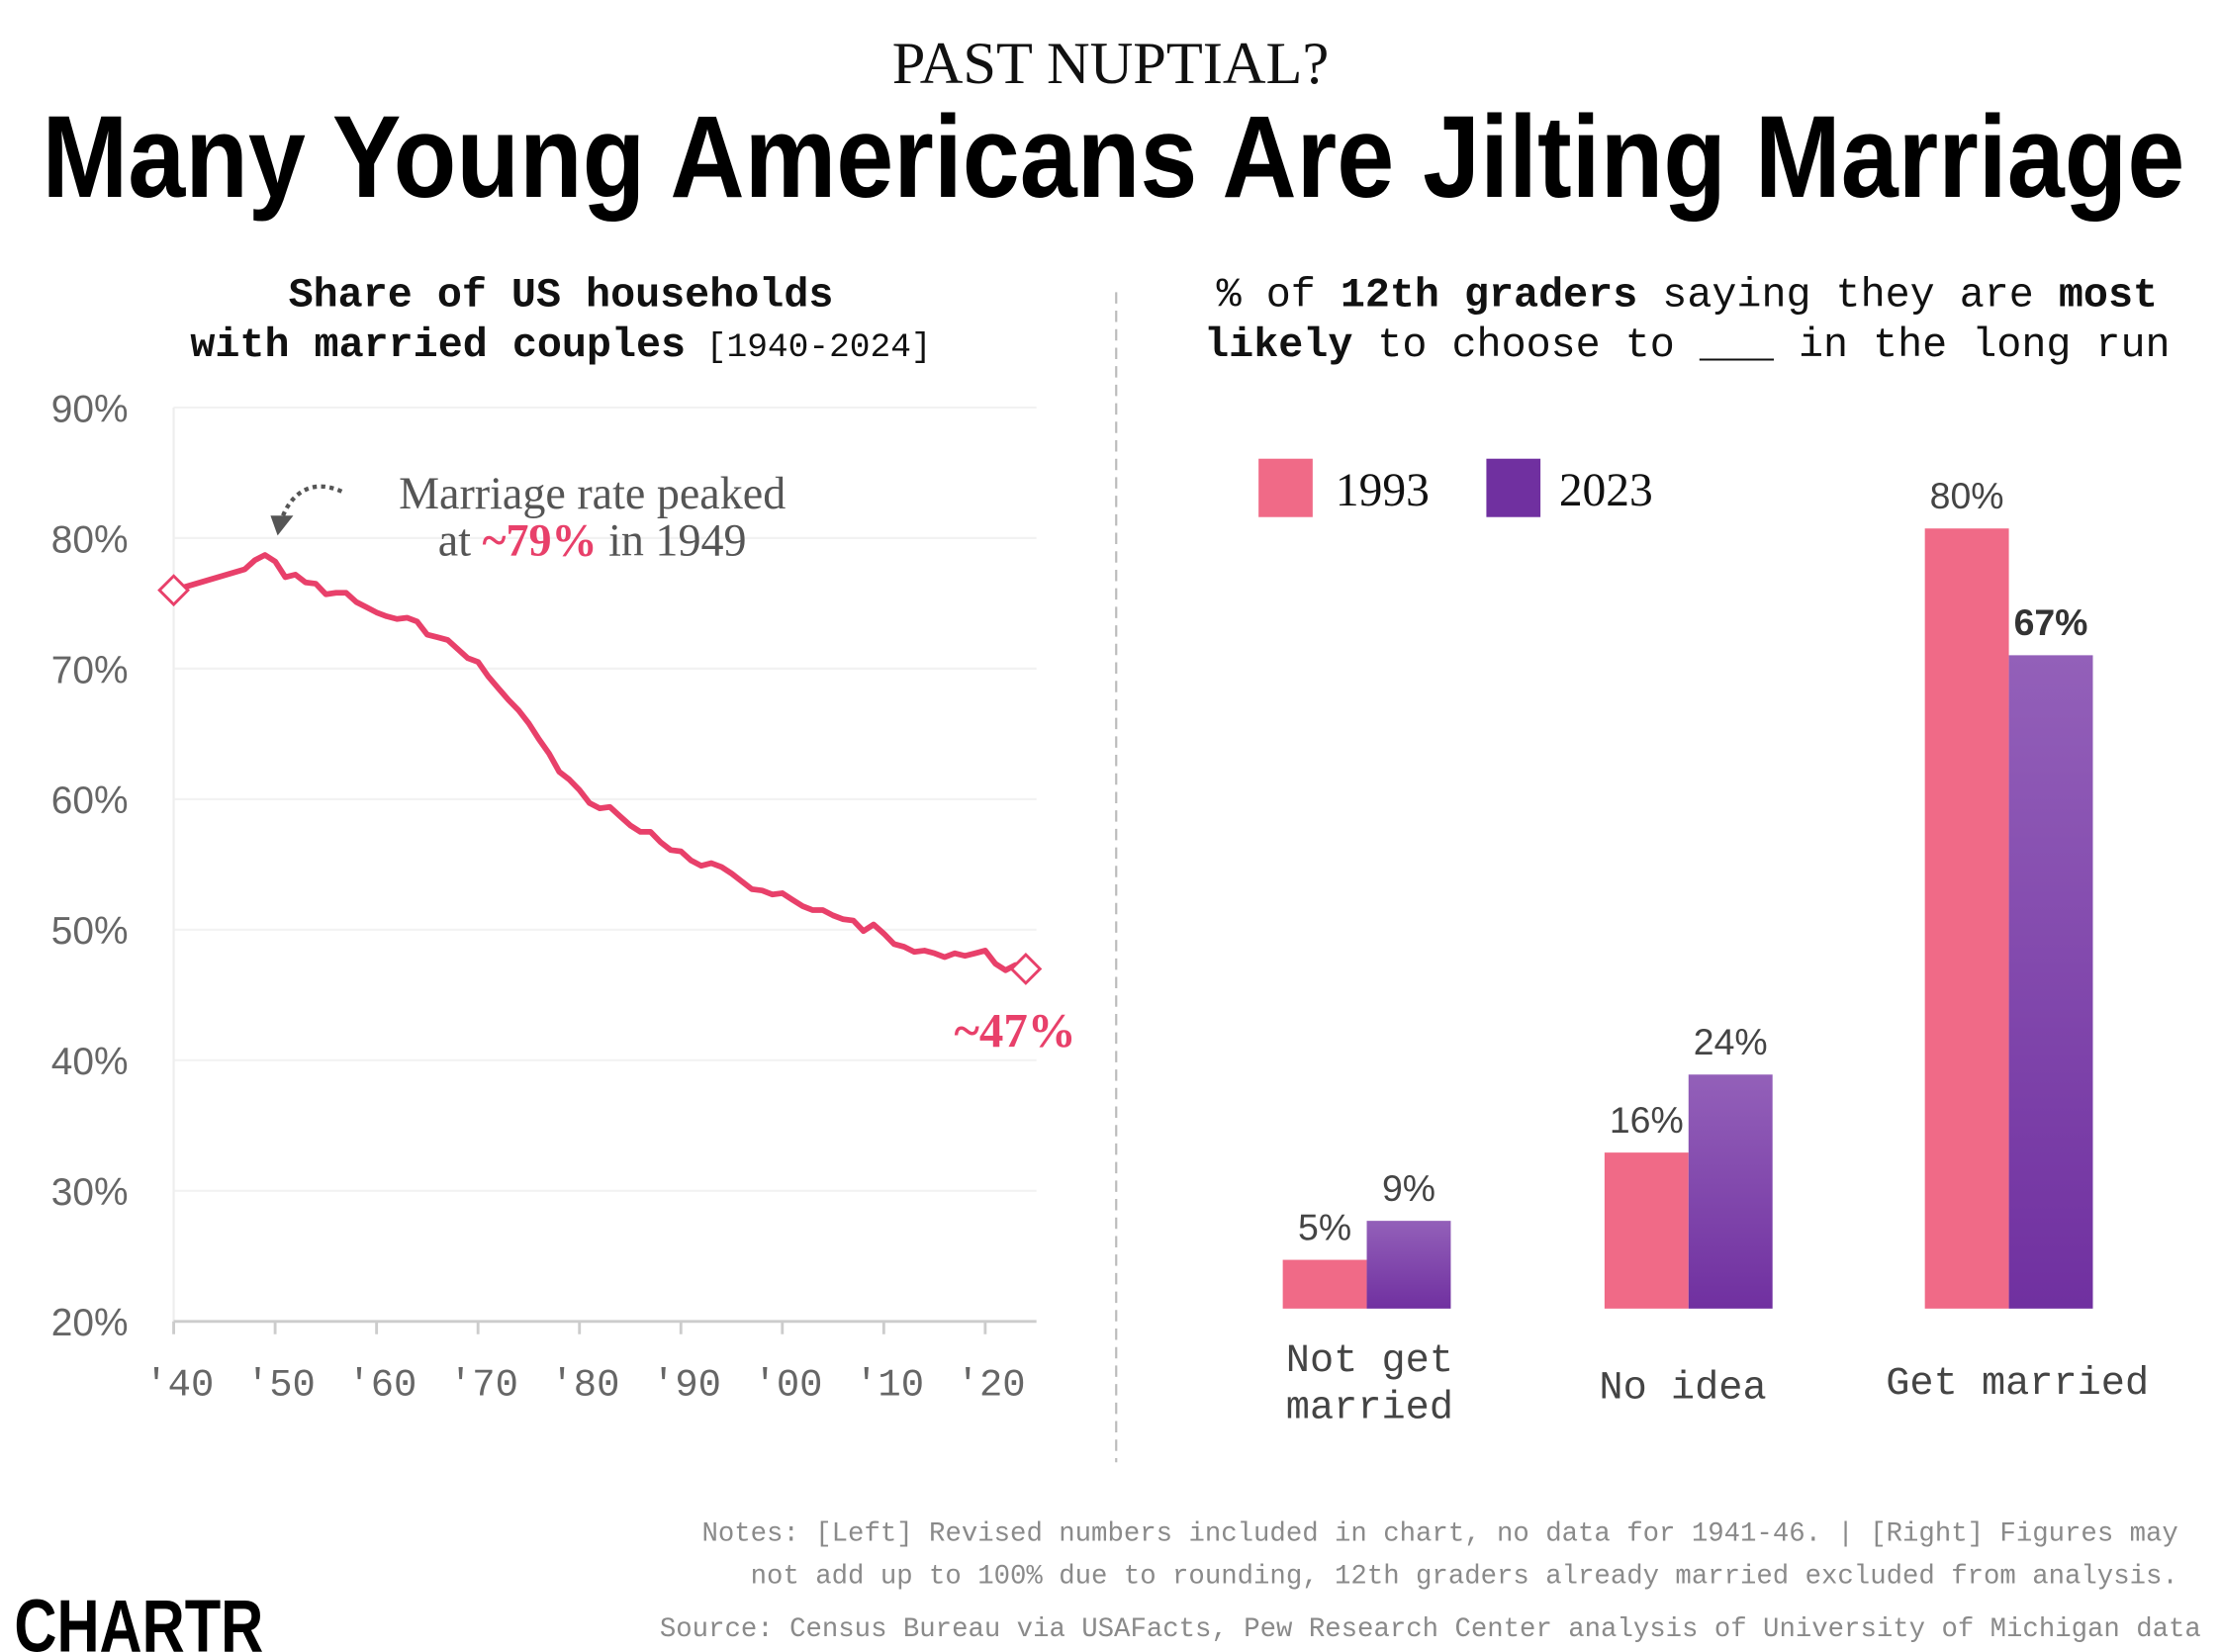  Describe the element at coordinates (1455, 487) in the screenshot. I see `legend: 1993 2023` at that location.